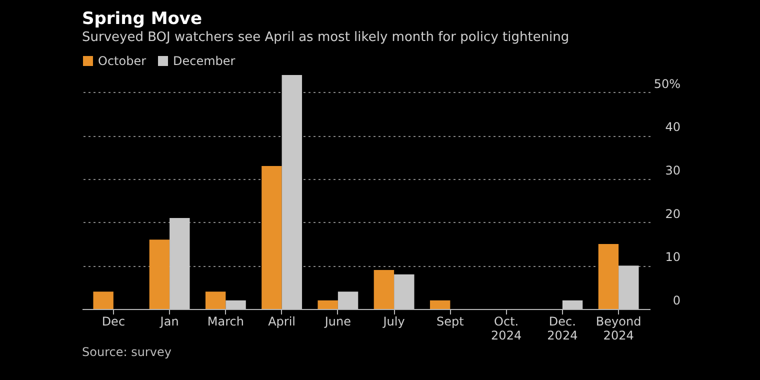 This screenshot has height=380, width=760. I want to click on source-note: Source: survey, so click(126, 352).